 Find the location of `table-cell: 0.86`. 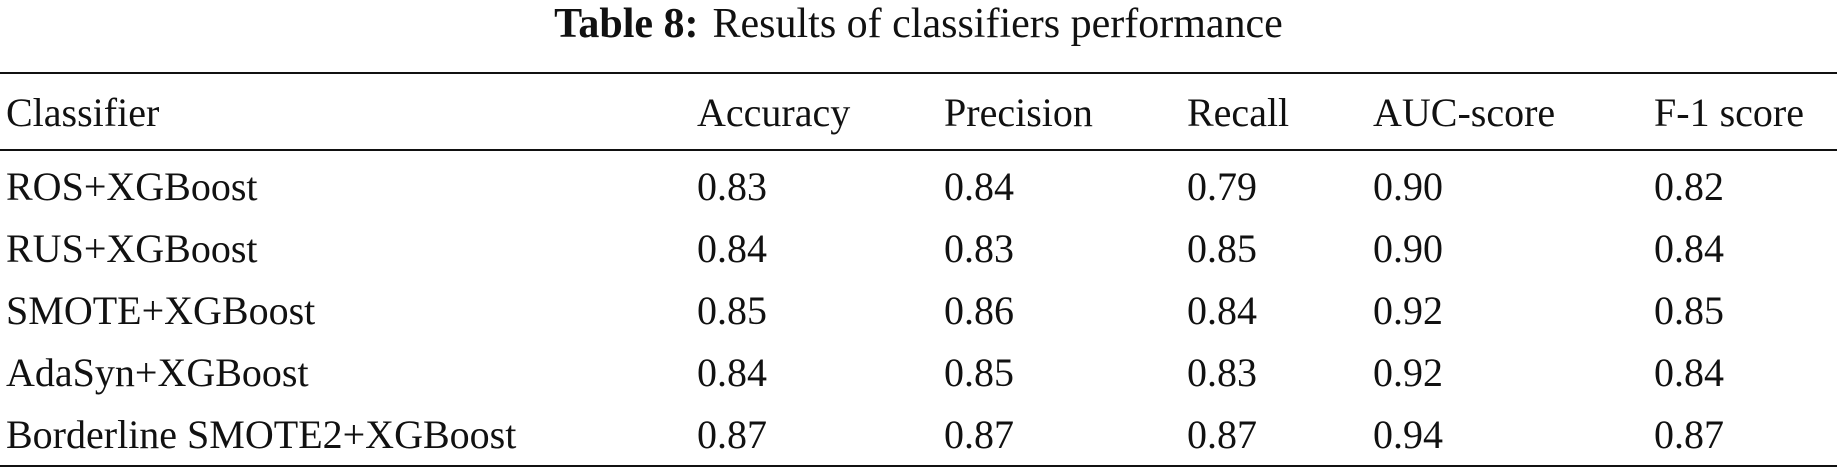

table-cell: 0.86 is located at coordinates (979, 310).